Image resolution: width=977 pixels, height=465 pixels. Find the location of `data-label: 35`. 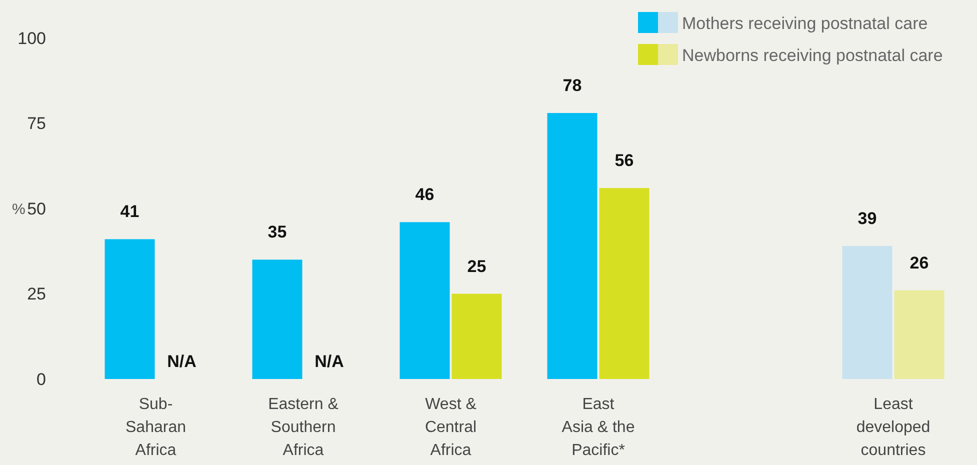

data-label: 35 is located at coordinates (277, 232).